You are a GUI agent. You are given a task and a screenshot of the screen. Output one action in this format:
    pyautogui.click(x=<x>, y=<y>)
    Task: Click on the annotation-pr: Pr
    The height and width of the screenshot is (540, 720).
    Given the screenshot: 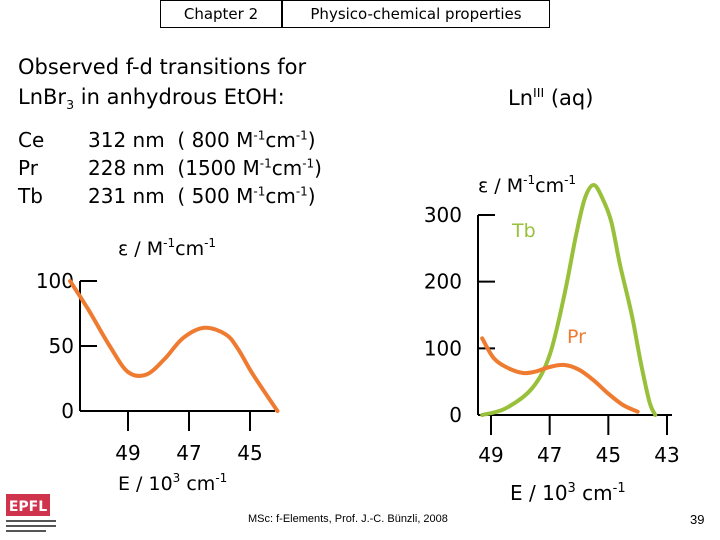 What is the action you would take?
    pyautogui.click(x=576, y=337)
    